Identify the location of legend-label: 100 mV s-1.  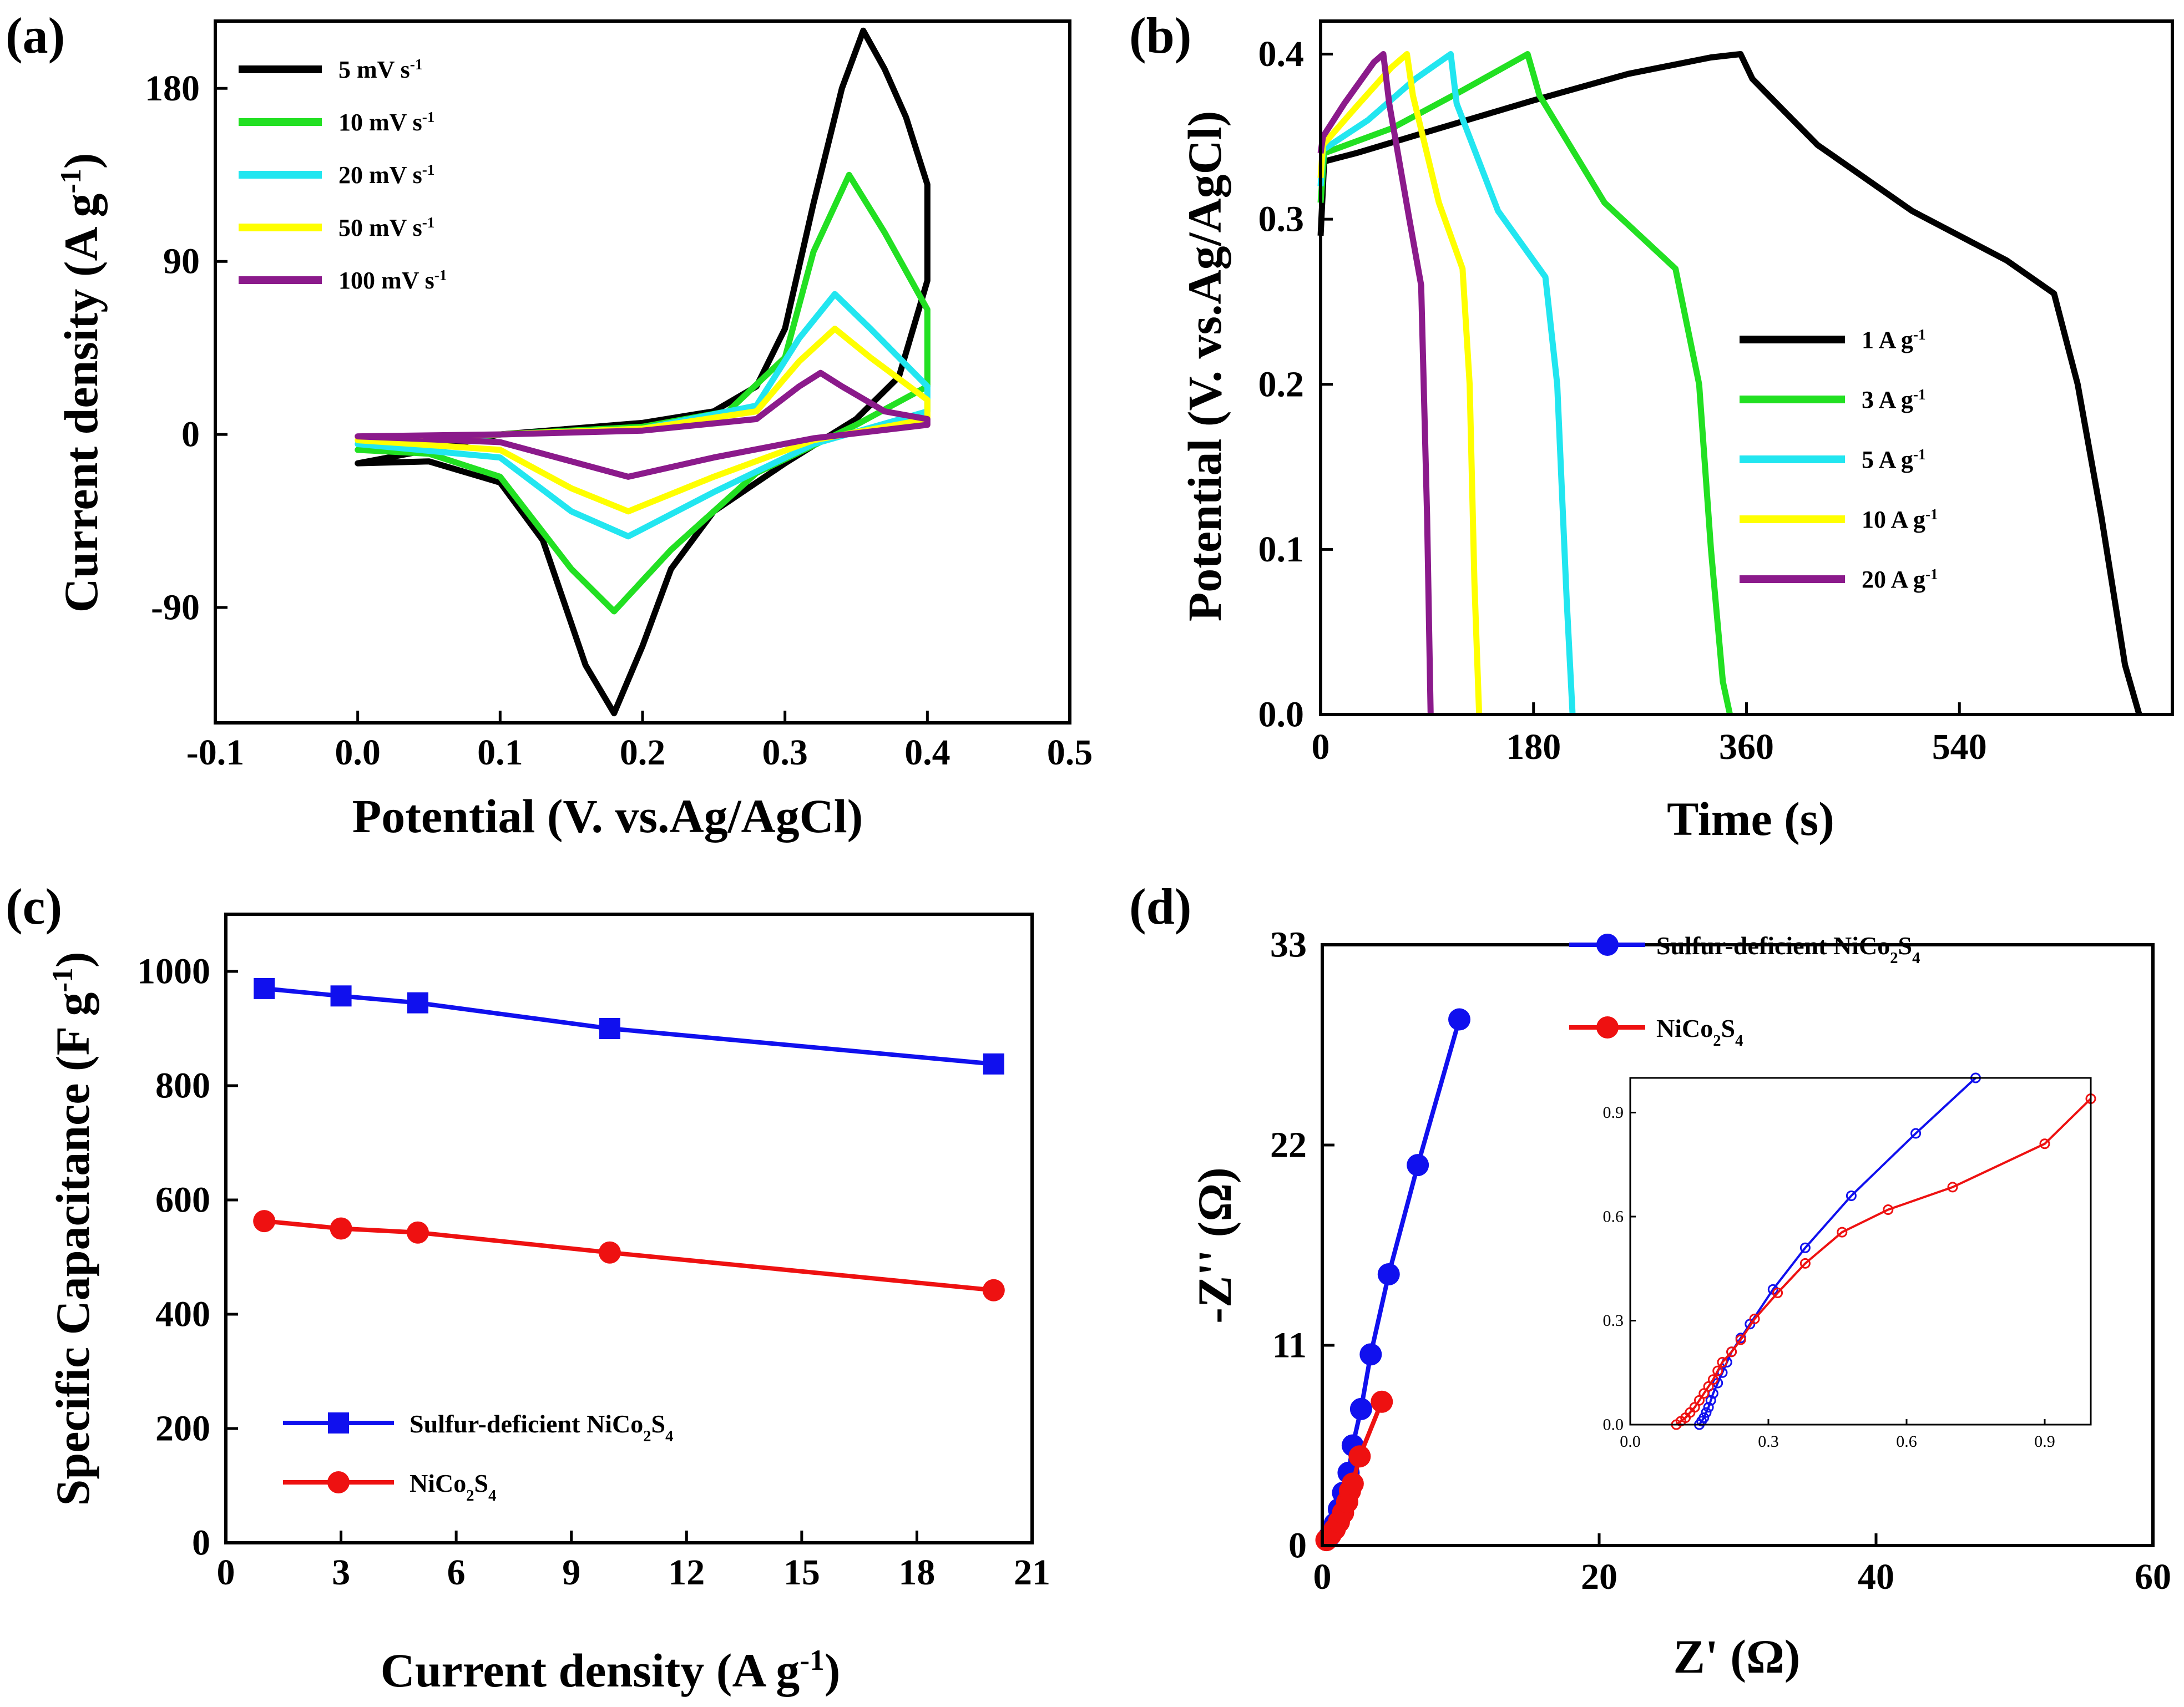
(393, 280).